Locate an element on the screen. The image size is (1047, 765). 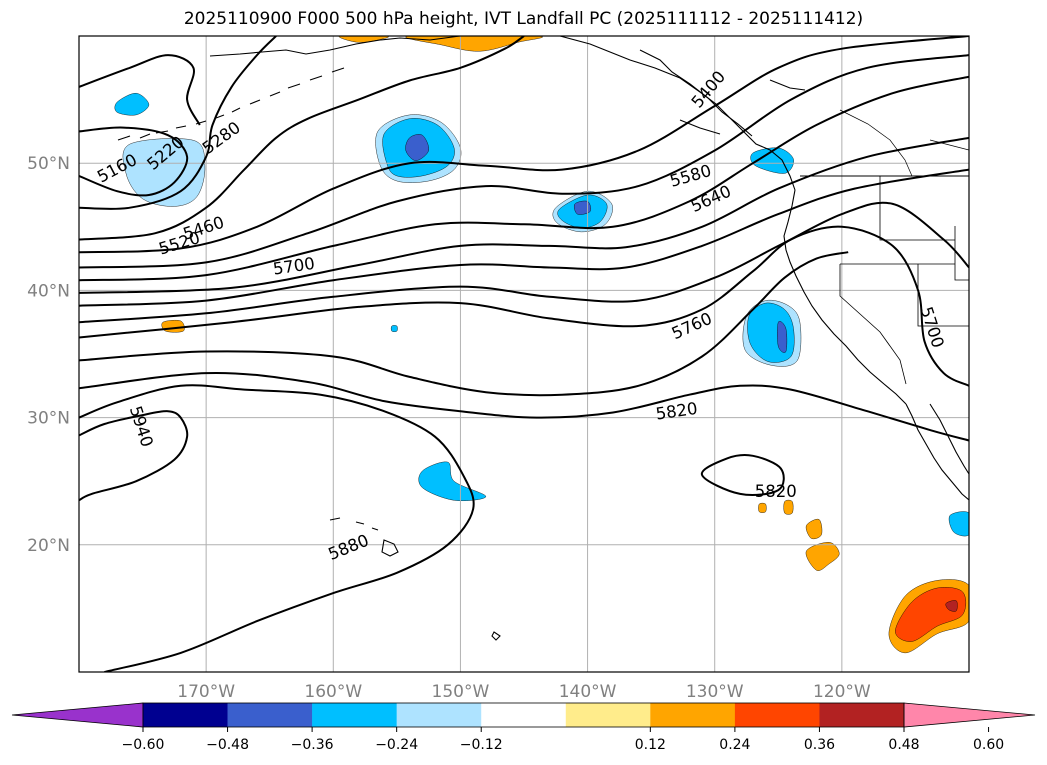
contour-label: 5700 is located at coordinates (932, 327).